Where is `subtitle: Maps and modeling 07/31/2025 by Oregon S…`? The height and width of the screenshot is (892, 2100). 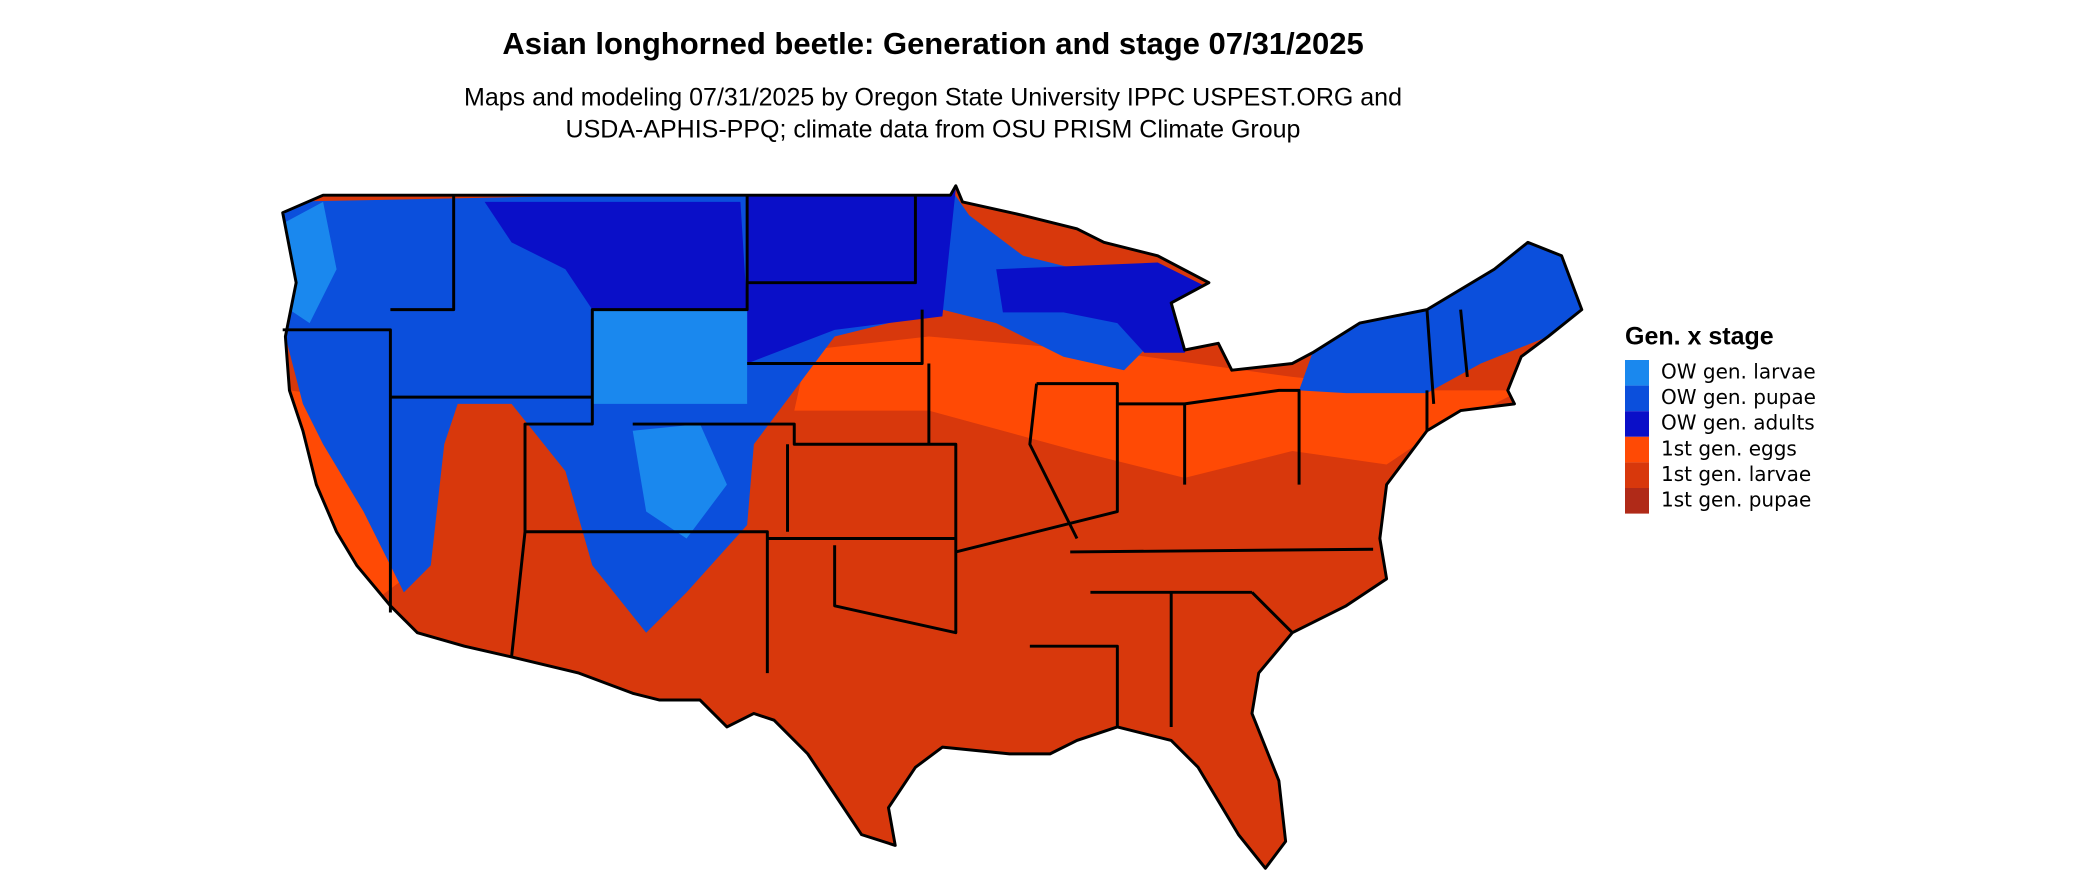 subtitle: Maps and modeling 07/31/2025 by Oregon S… is located at coordinates (933, 98).